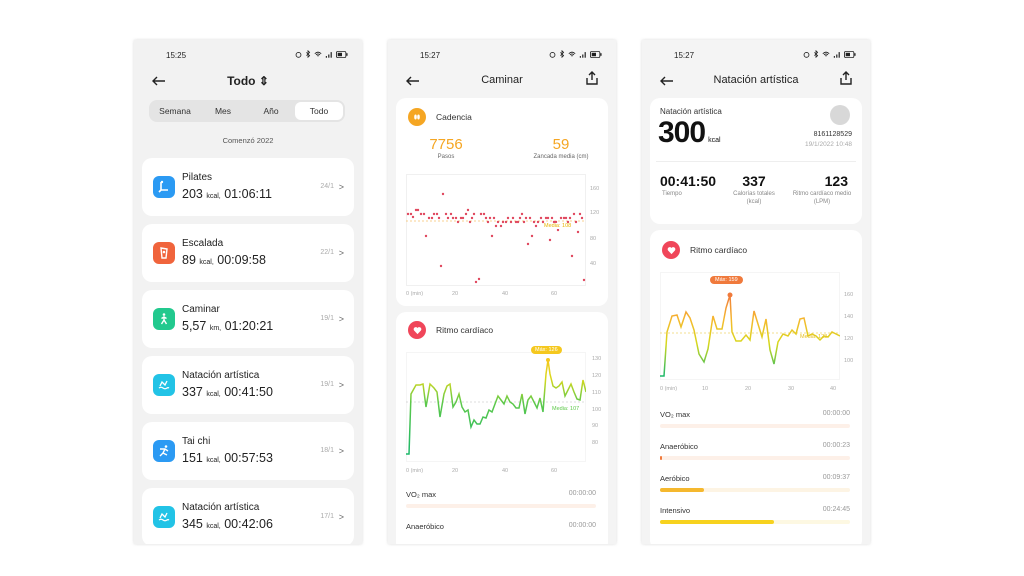 The width and height of the screenshot is (1024, 576). I want to click on since-label: Comenzó 2022, so click(248, 140).